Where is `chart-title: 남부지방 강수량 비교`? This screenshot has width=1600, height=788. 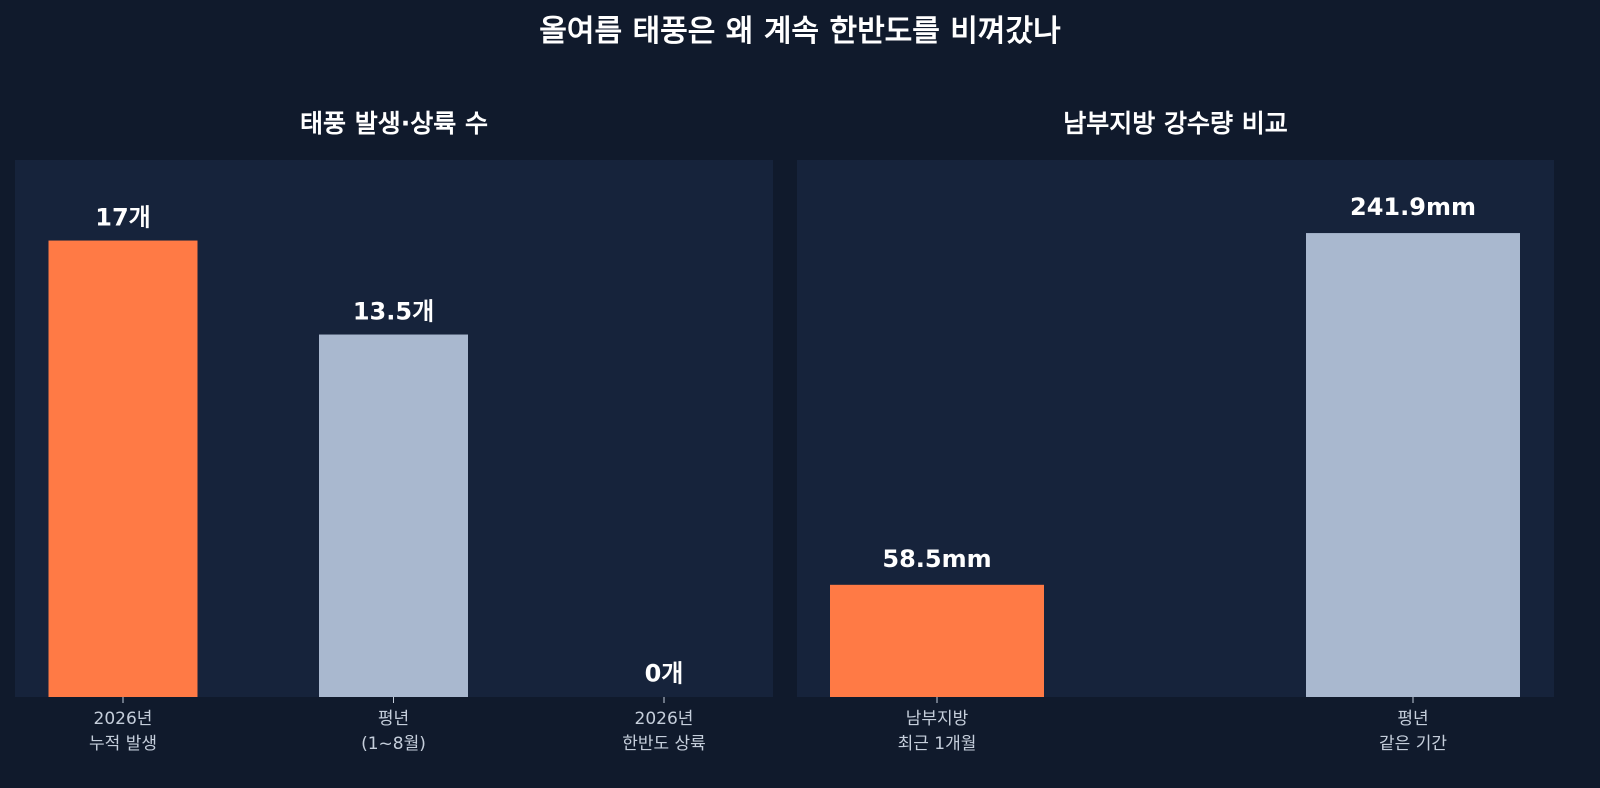 chart-title: 남부지방 강수량 비교 is located at coordinates (1175, 123).